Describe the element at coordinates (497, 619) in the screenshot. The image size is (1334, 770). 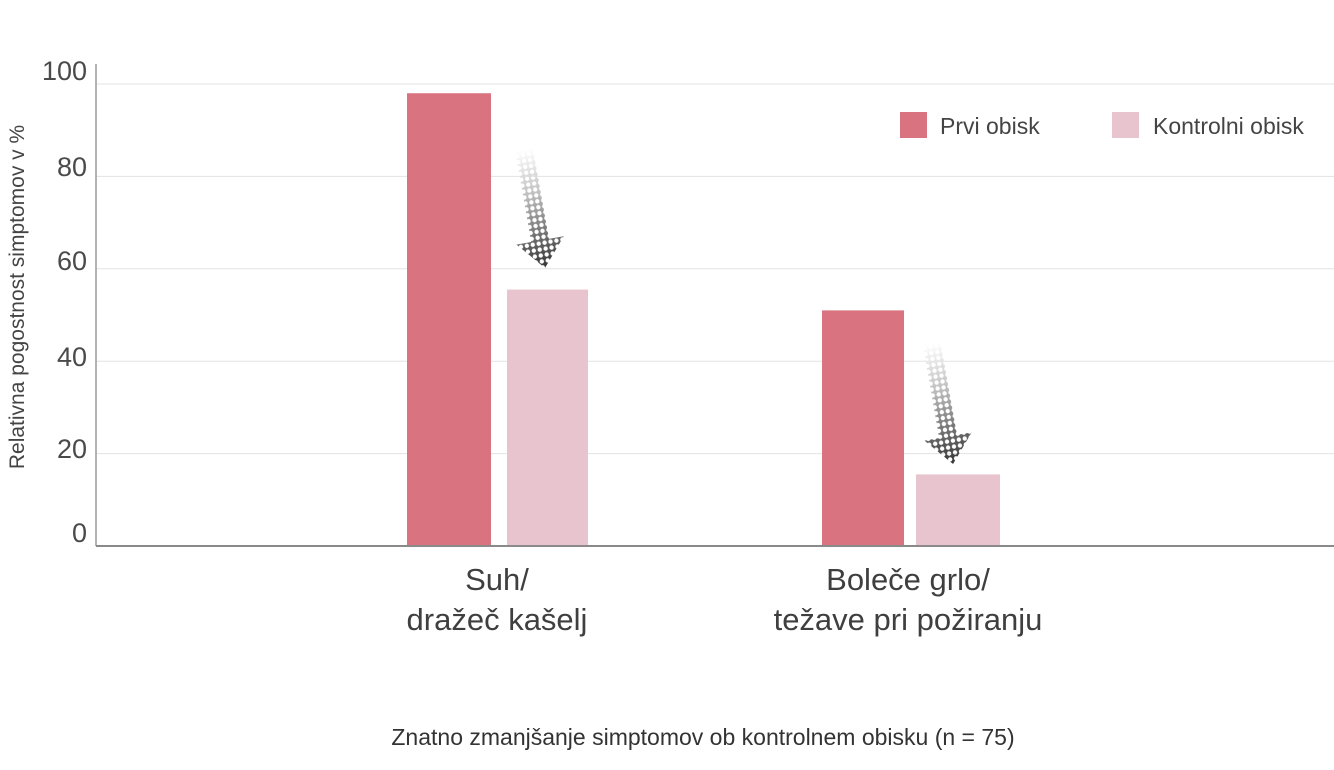
I see `x-category-label: dražeč kašelj` at that location.